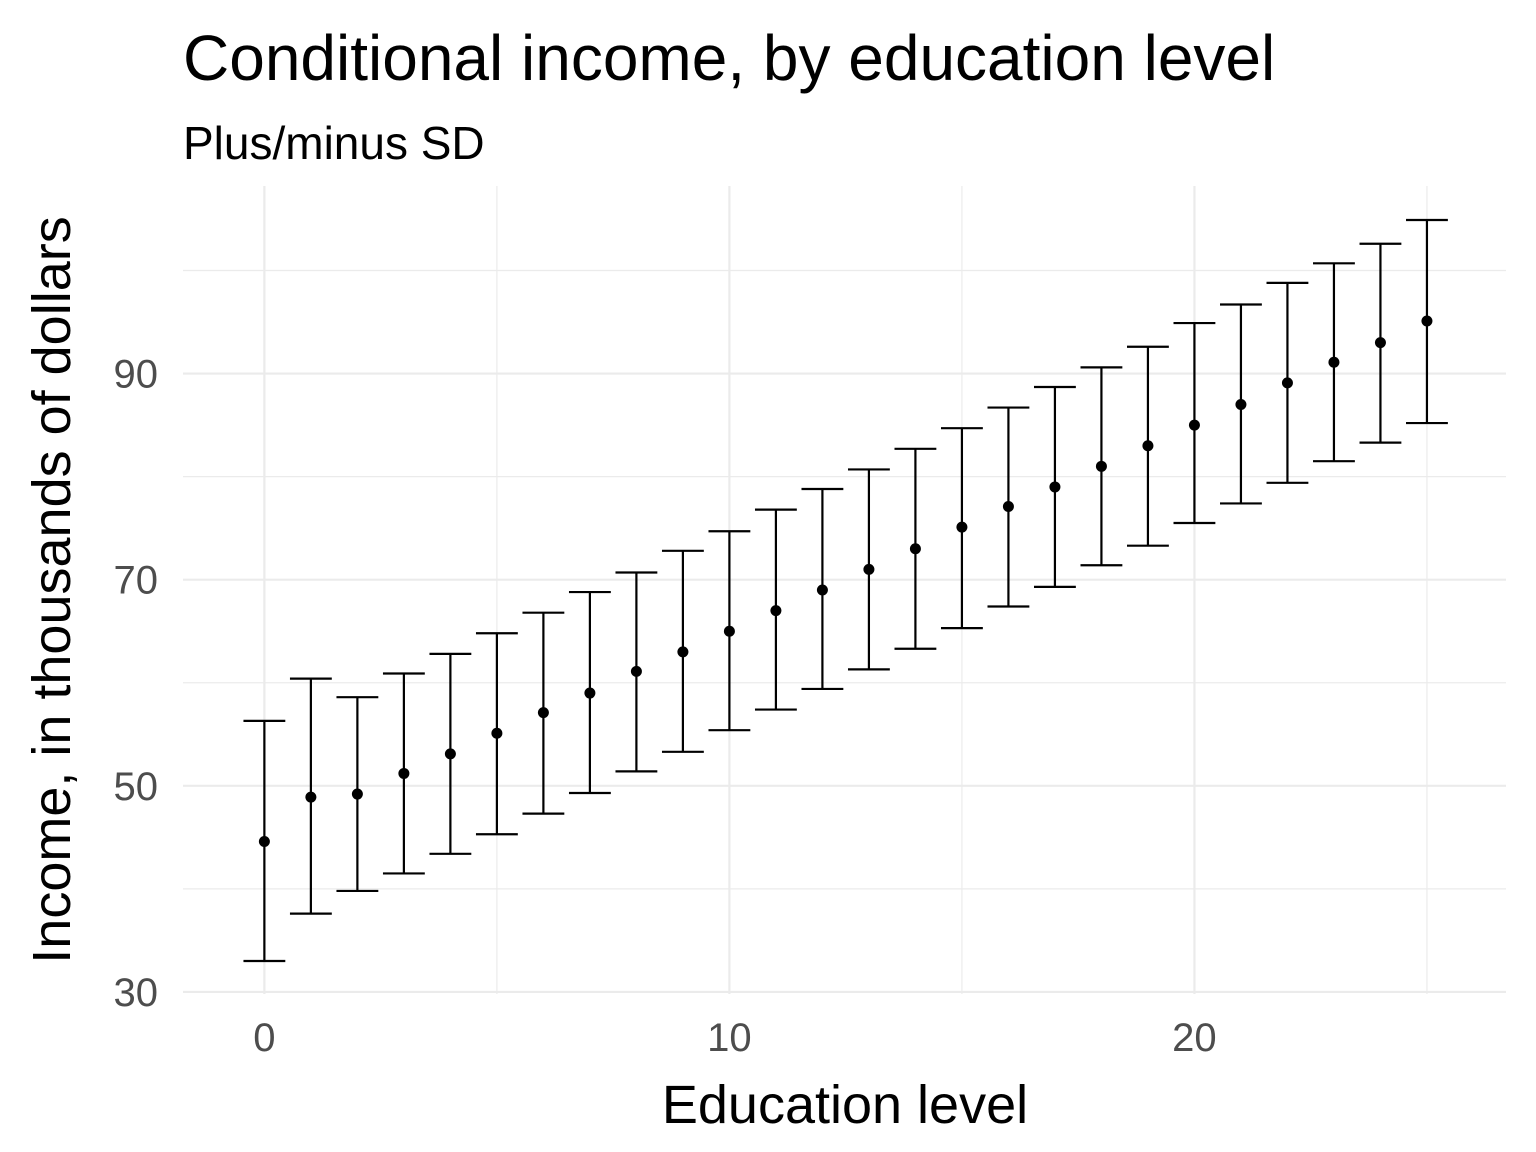 The height and width of the screenshot is (1152, 1536). I want to click on y-tick-label: 30, so click(136, 993).